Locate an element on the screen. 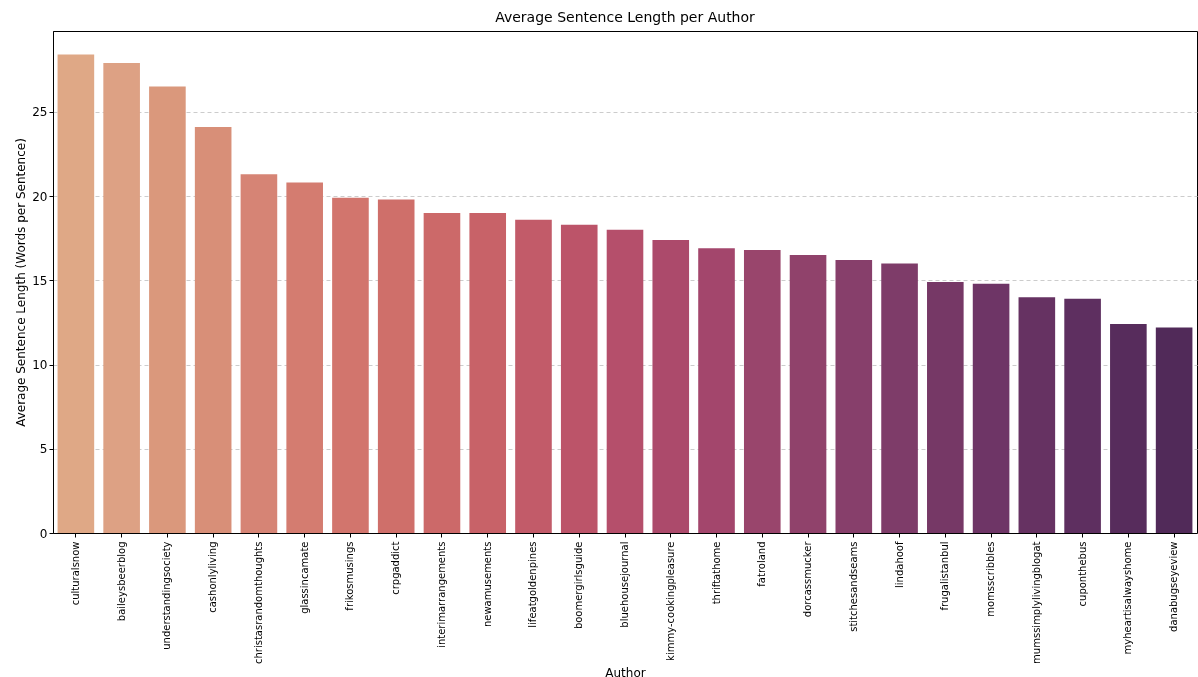 This screenshot has width=1198, height=677. x-tick-label: danabugseyeview is located at coordinates (1174, 586).